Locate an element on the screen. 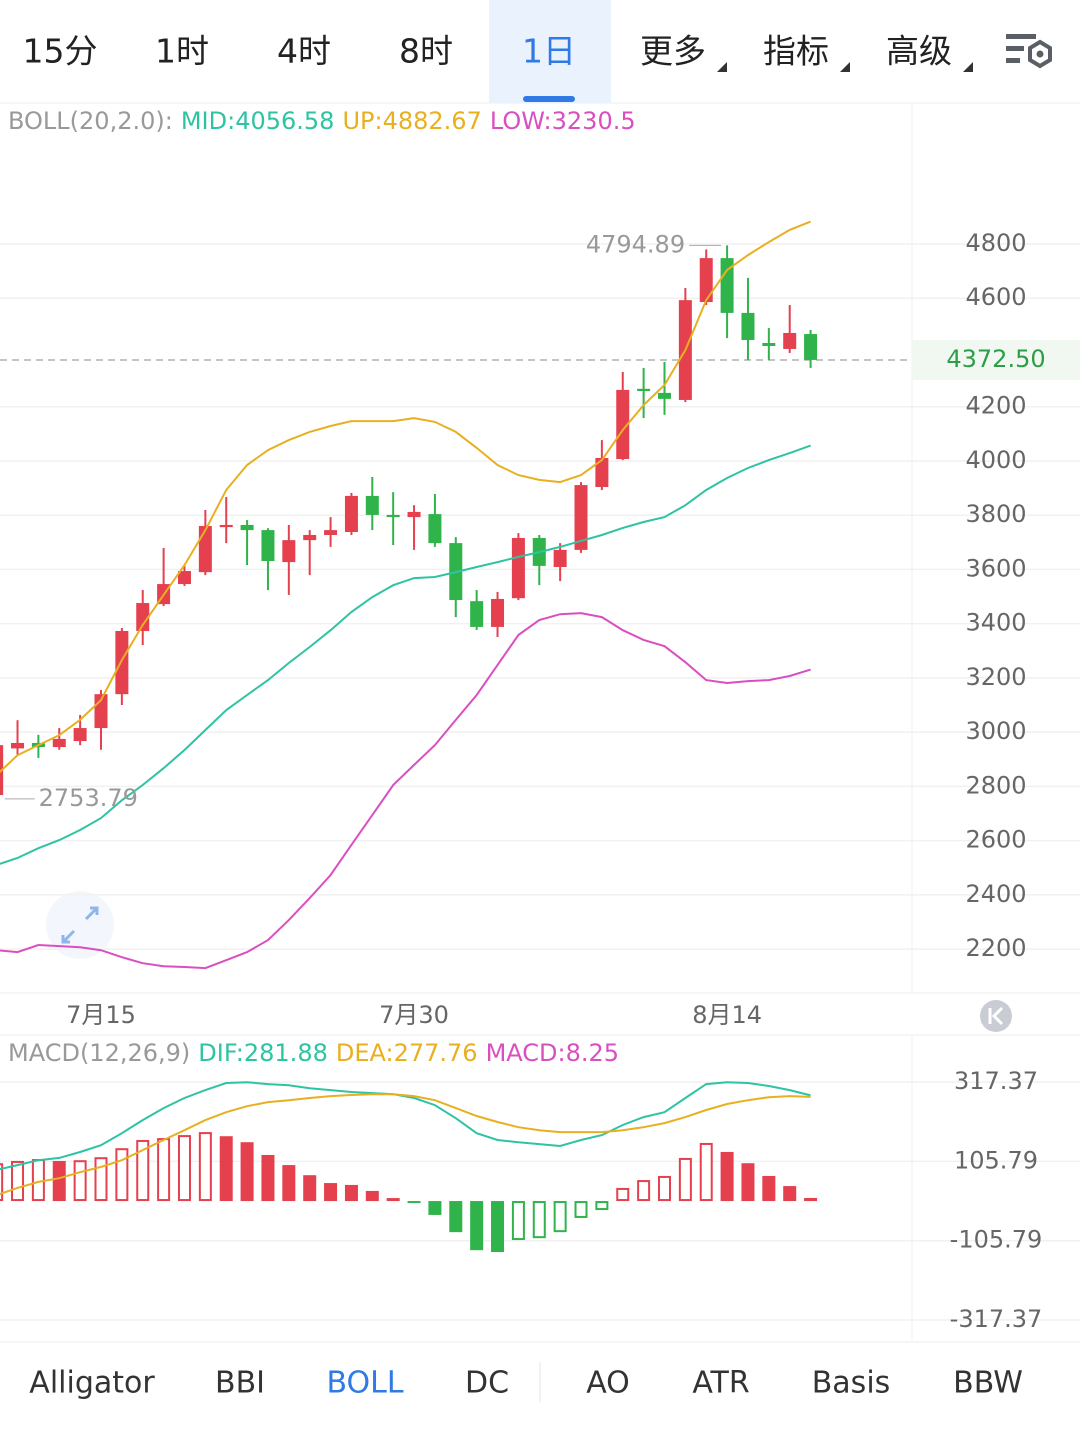 The image size is (1080, 1440). indicator-tab: BBW is located at coordinates (988, 1383).